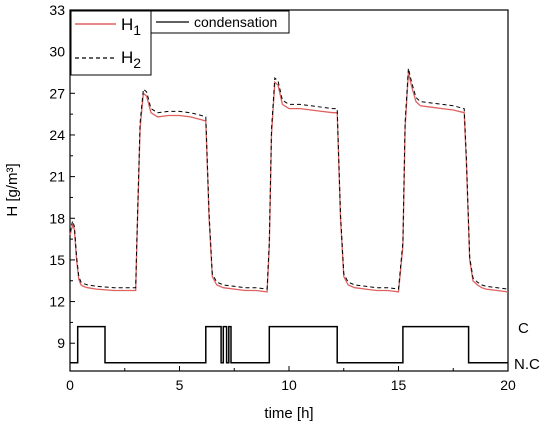 The image size is (550, 432). Describe the element at coordinates (288, 413) in the screenshot. I see `x-axis-title: time [h]` at that location.